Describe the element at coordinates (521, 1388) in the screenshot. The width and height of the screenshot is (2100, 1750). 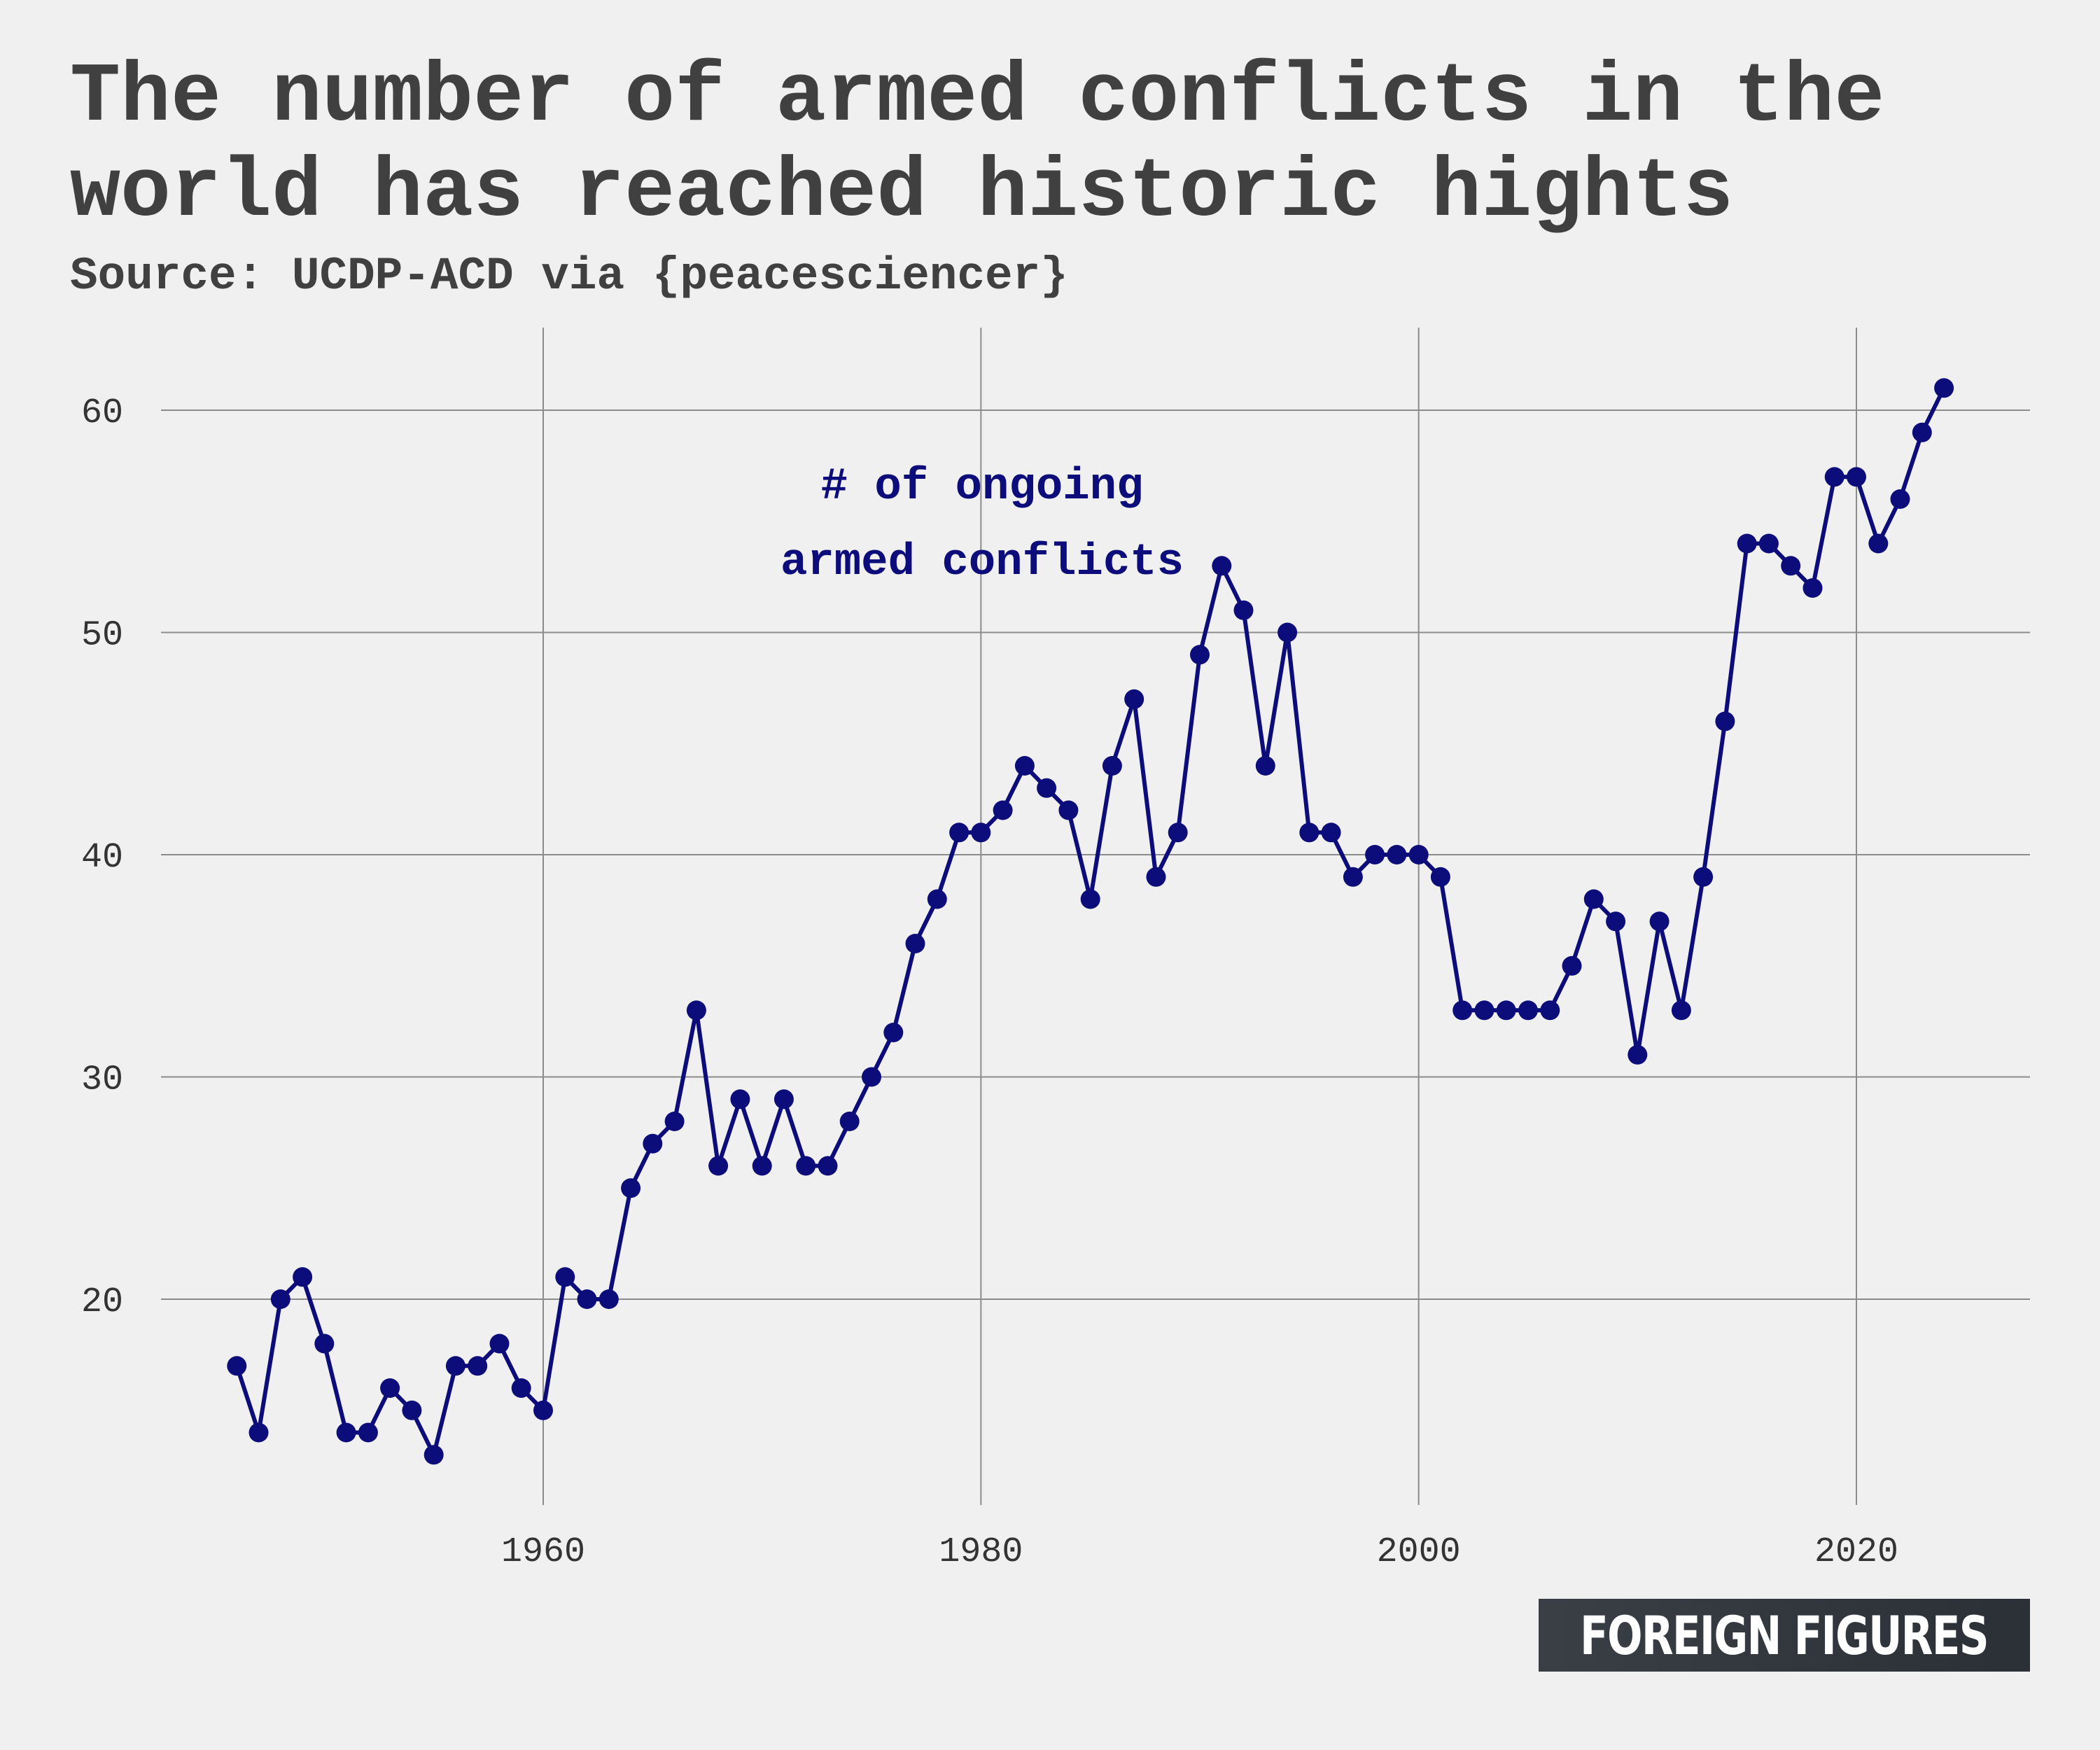
I see `data-point-1959` at that location.